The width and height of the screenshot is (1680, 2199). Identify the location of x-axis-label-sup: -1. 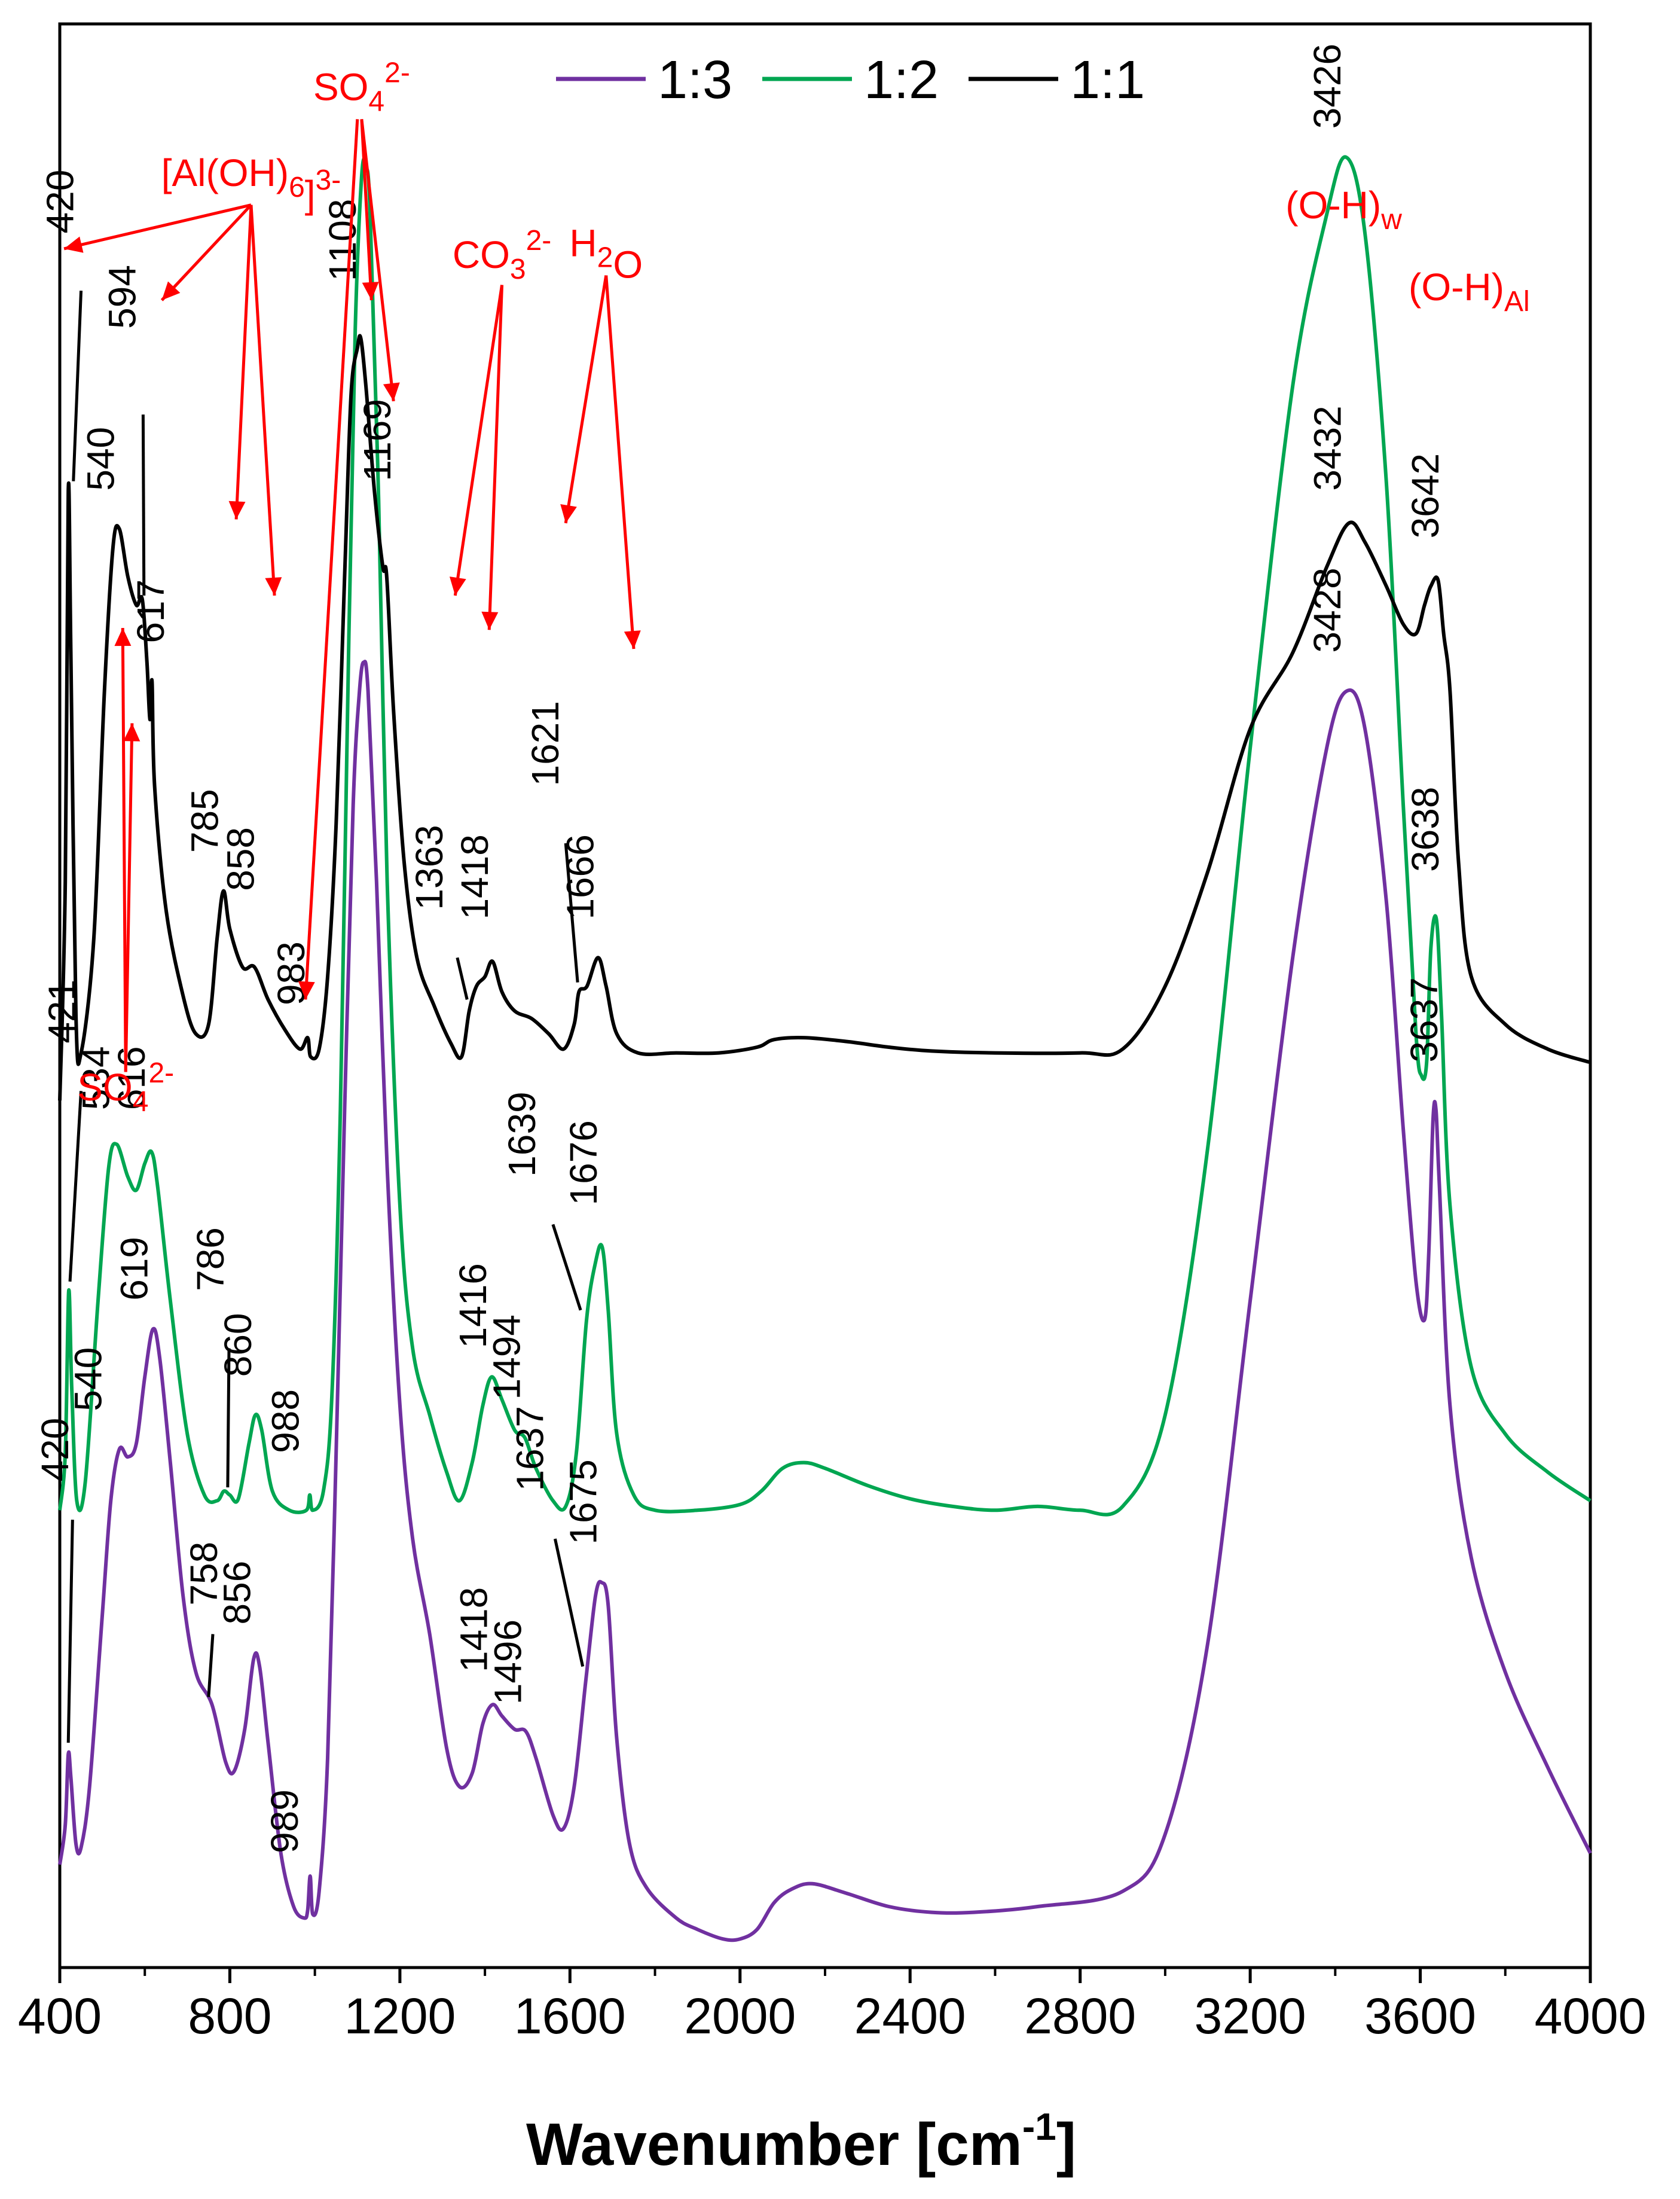
(1039, 2126).